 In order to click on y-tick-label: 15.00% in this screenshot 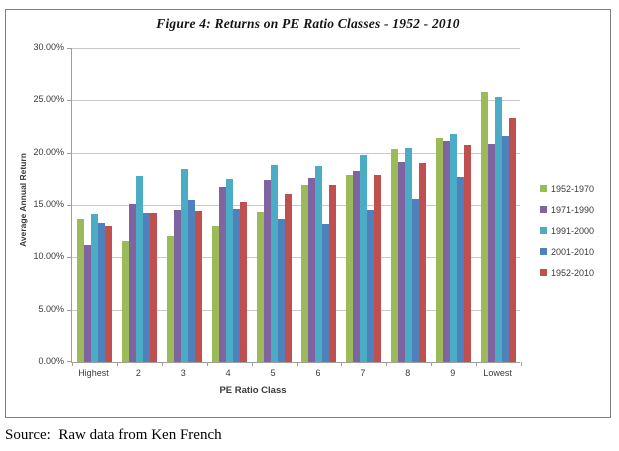, I will do `click(48, 204)`.